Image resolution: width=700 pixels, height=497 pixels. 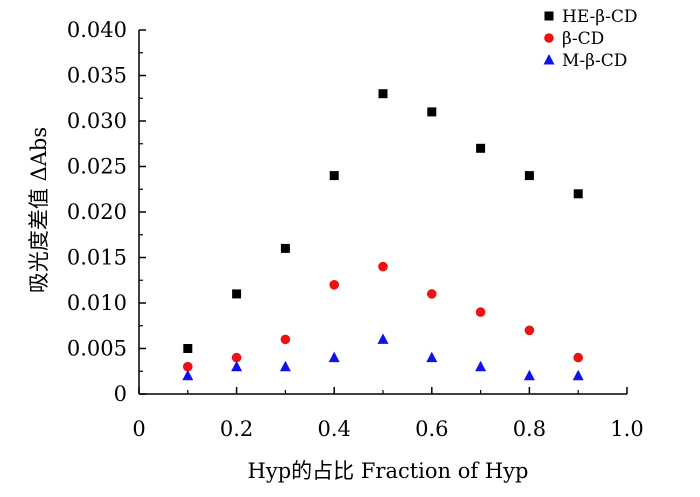 I want to click on x-axis-ticks: 0 0.2 0.4 0.6 0.8 1.0, so click(x=388, y=414).